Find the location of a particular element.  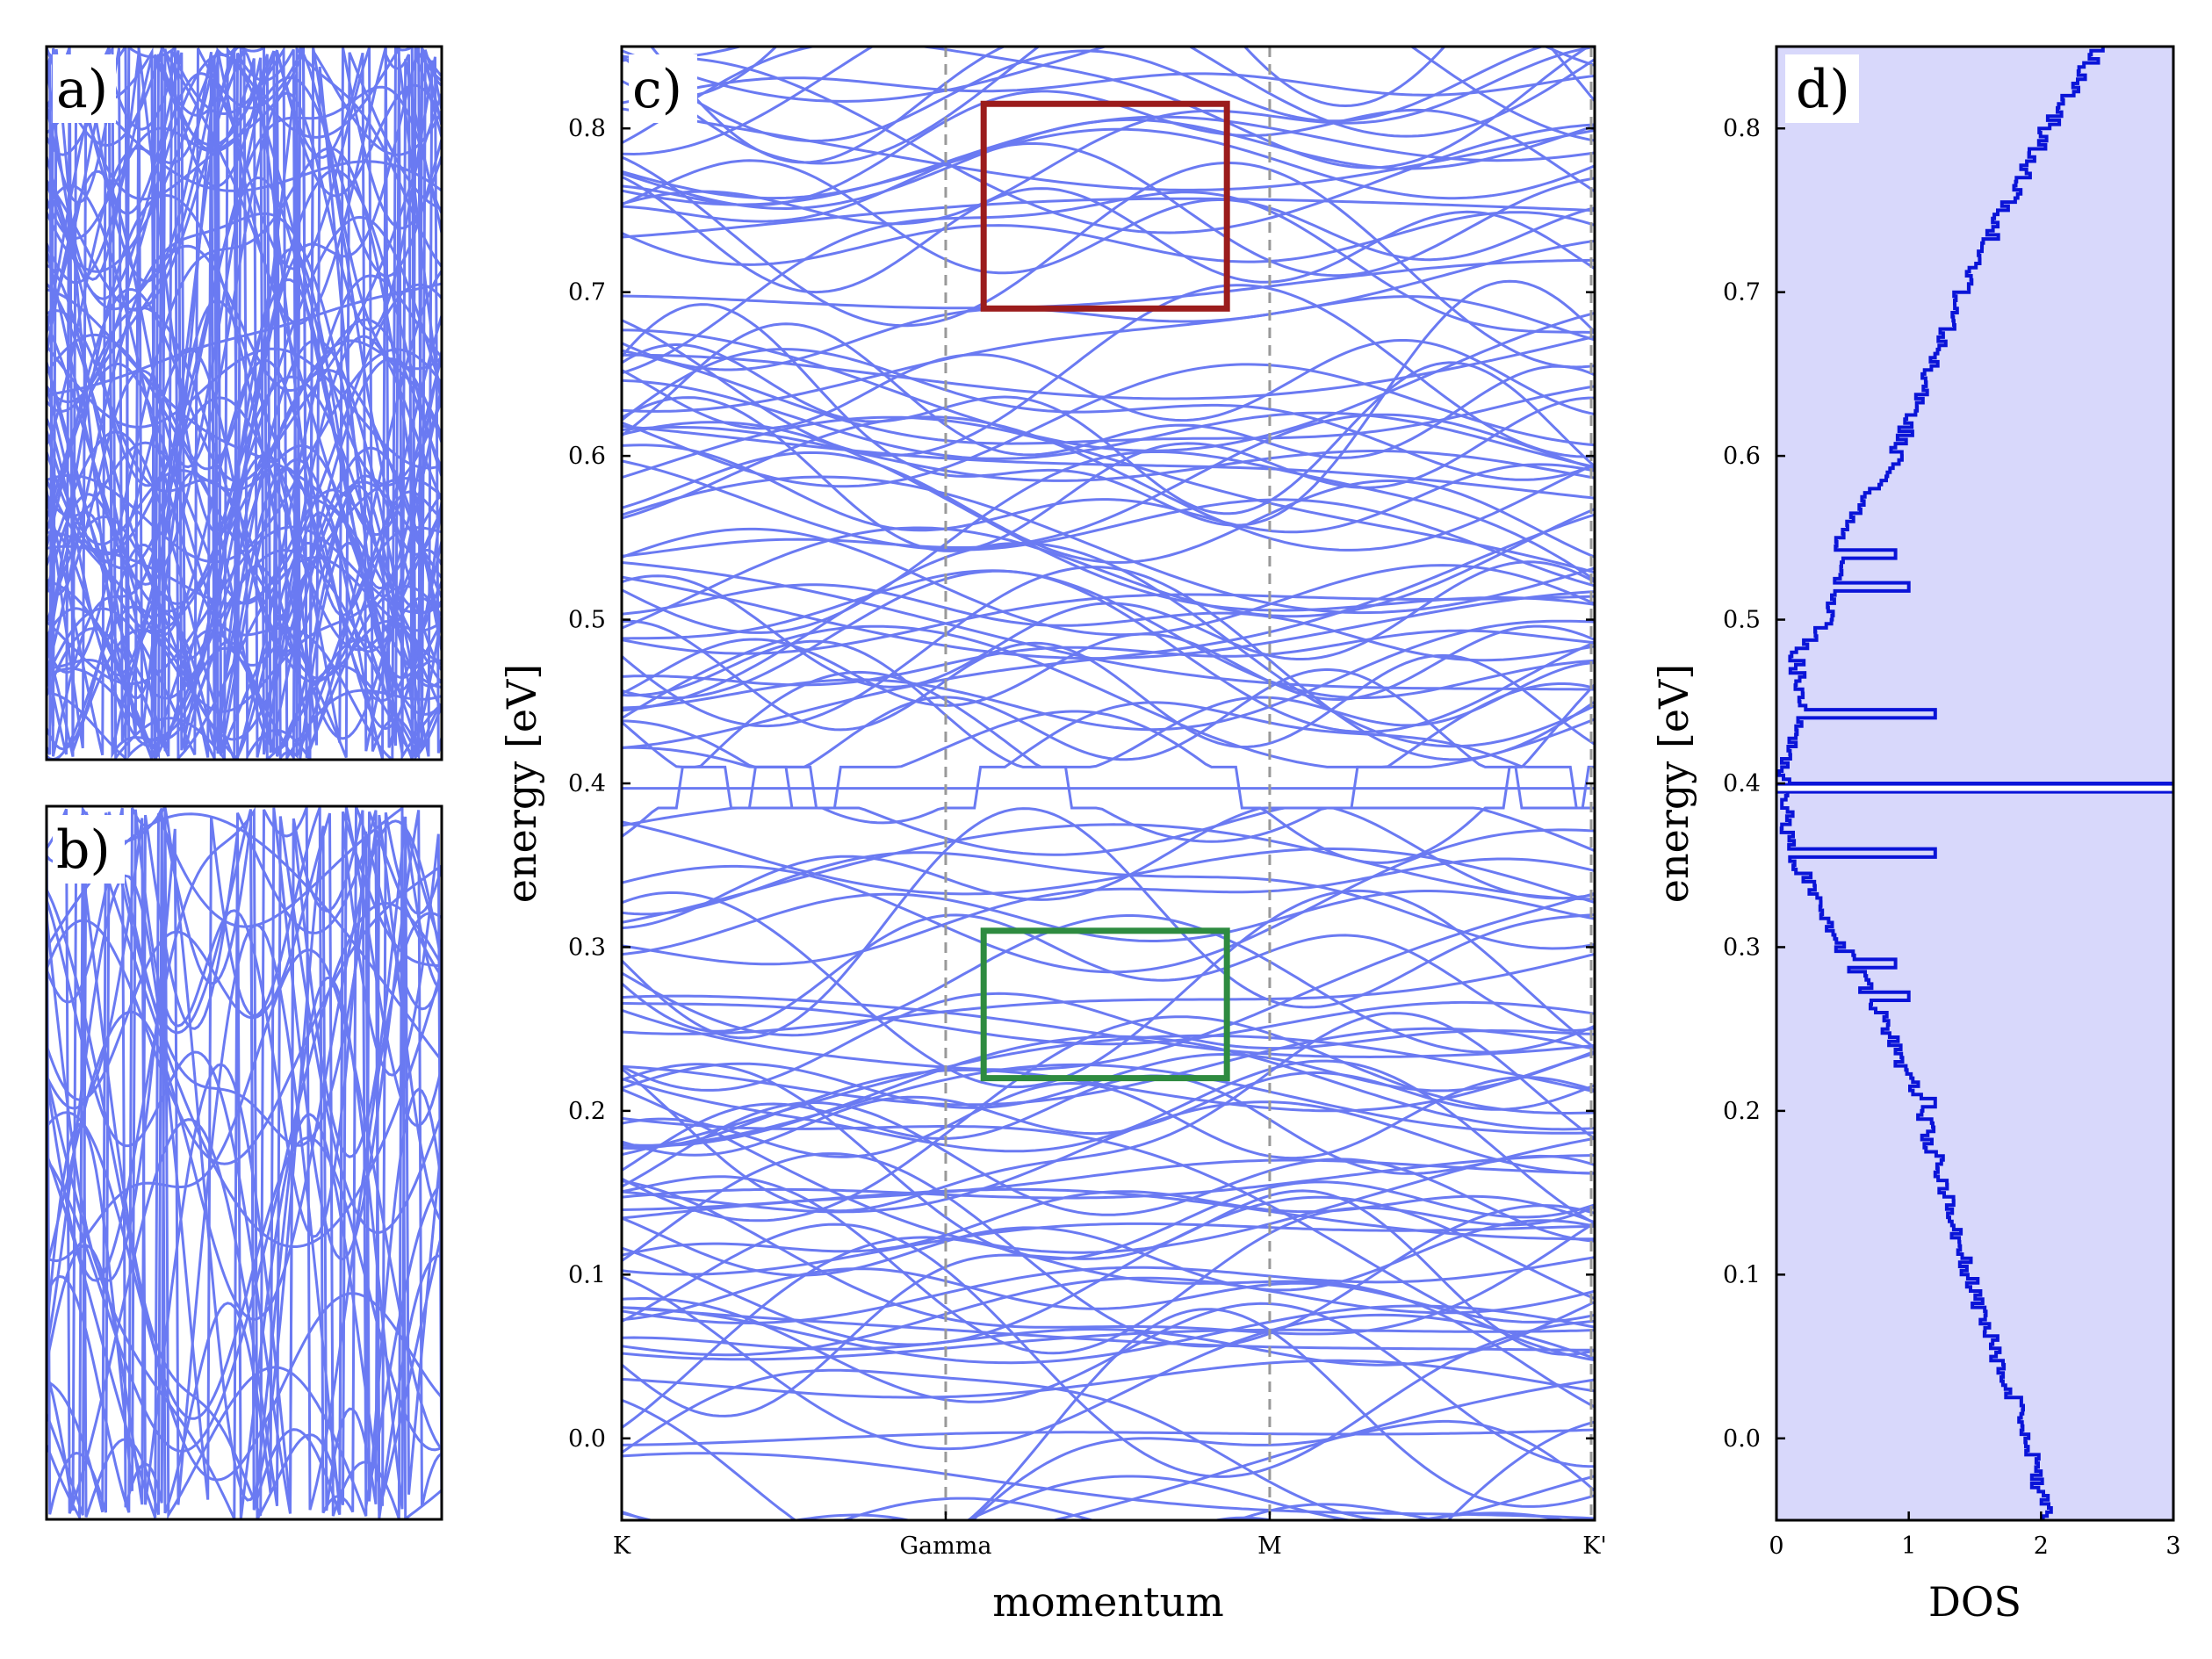

panel-b-bands is located at coordinates (244, 1162).